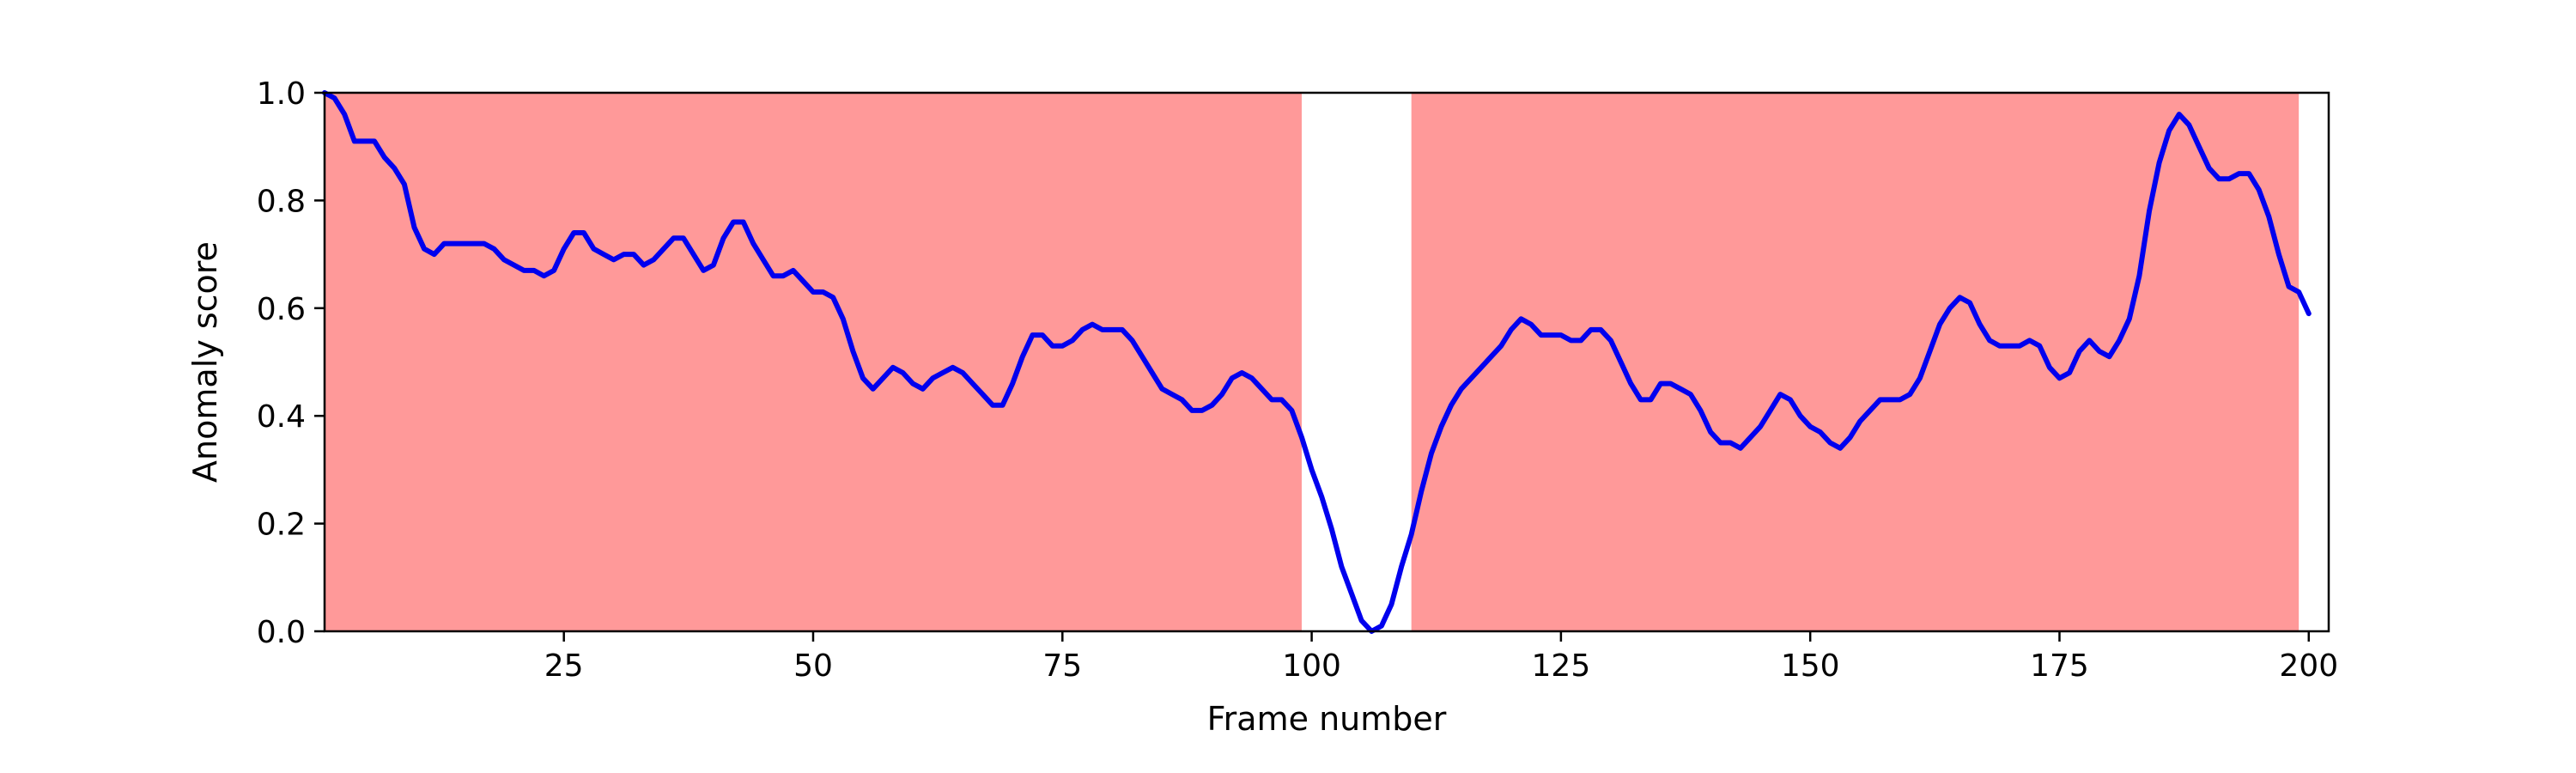 Image resolution: width=2576 pixels, height=773 pixels. I want to click on x-tick-label: 200, so click(2309, 666).